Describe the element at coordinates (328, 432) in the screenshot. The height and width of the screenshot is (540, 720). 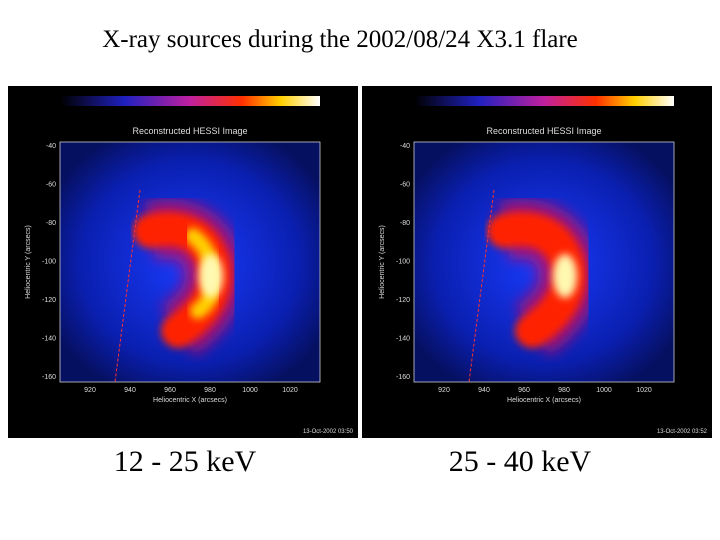
I see `timestamp: 13-Oct-2002 03:50` at that location.